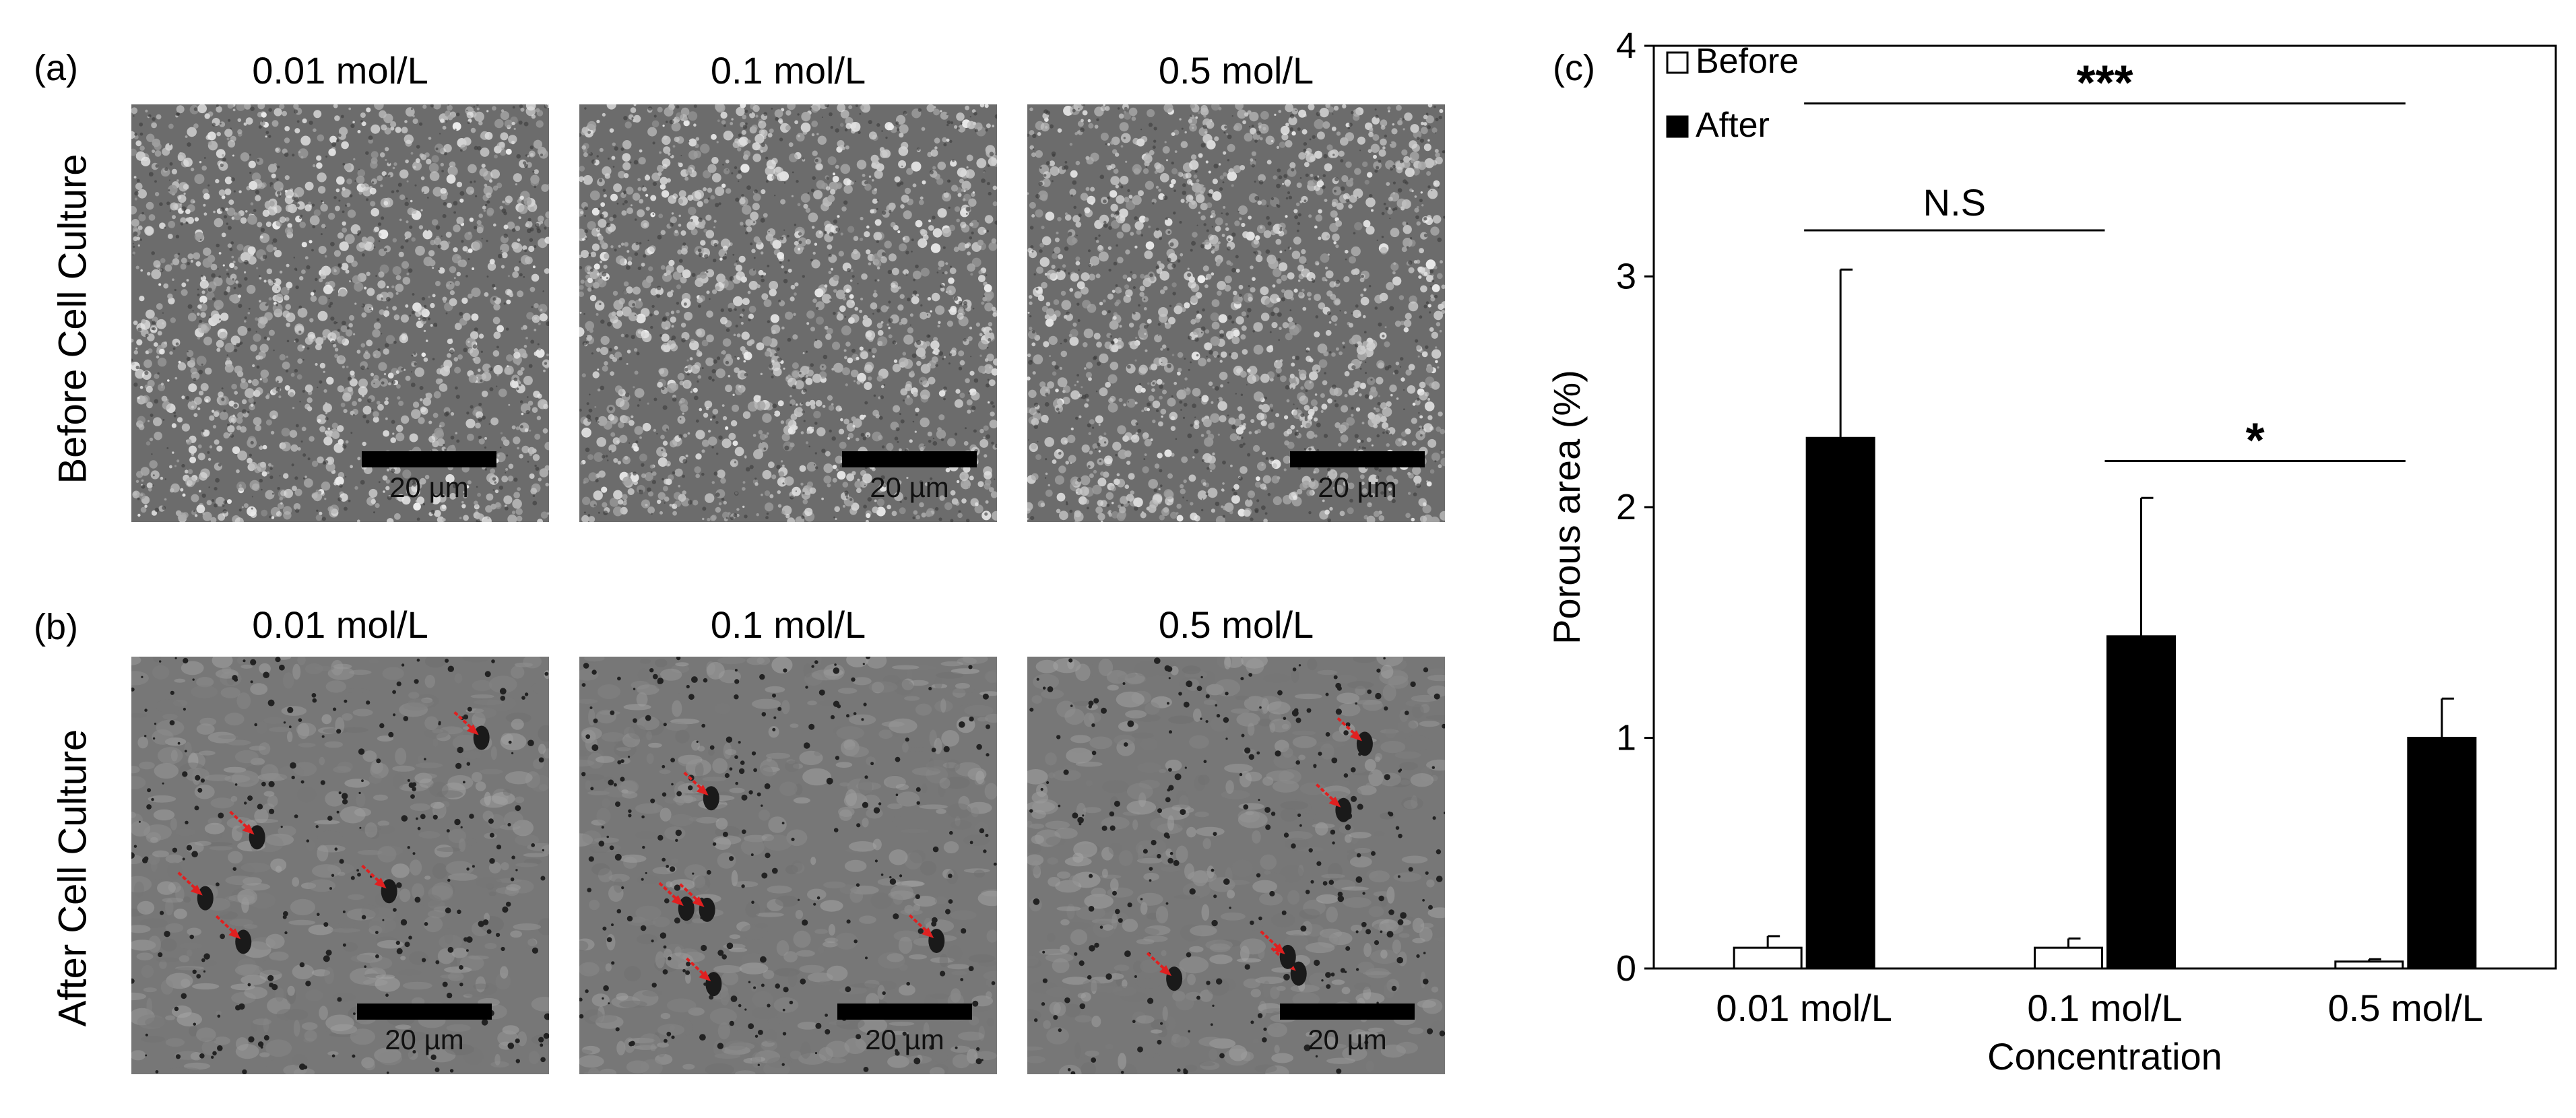 This screenshot has height=1118, width=2576. Describe the element at coordinates (1626, 738) in the screenshot. I see `y-tick-label-1: 1` at that location.